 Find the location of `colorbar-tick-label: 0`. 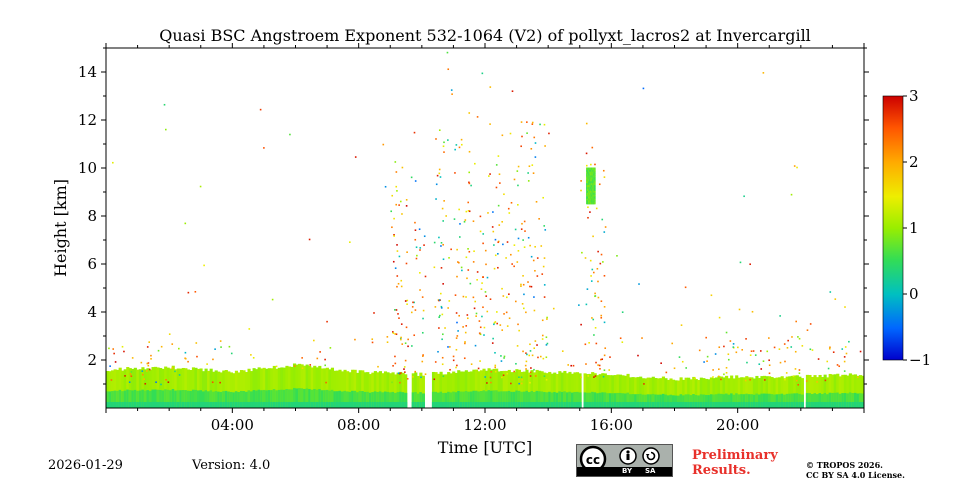

colorbar-tick-label: 0 is located at coordinates (914, 294).